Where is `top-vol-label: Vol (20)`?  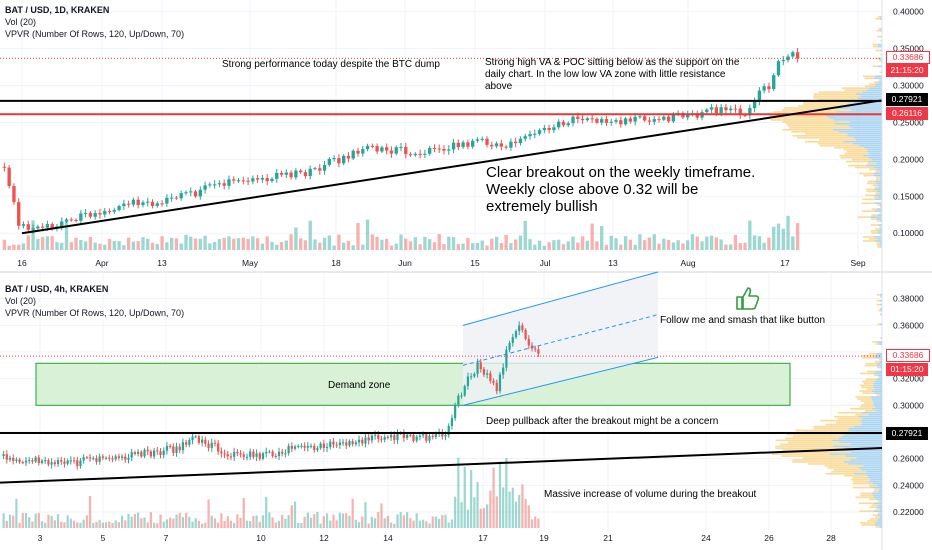 top-vol-label: Vol (20) is located at coordinates (21, 22).